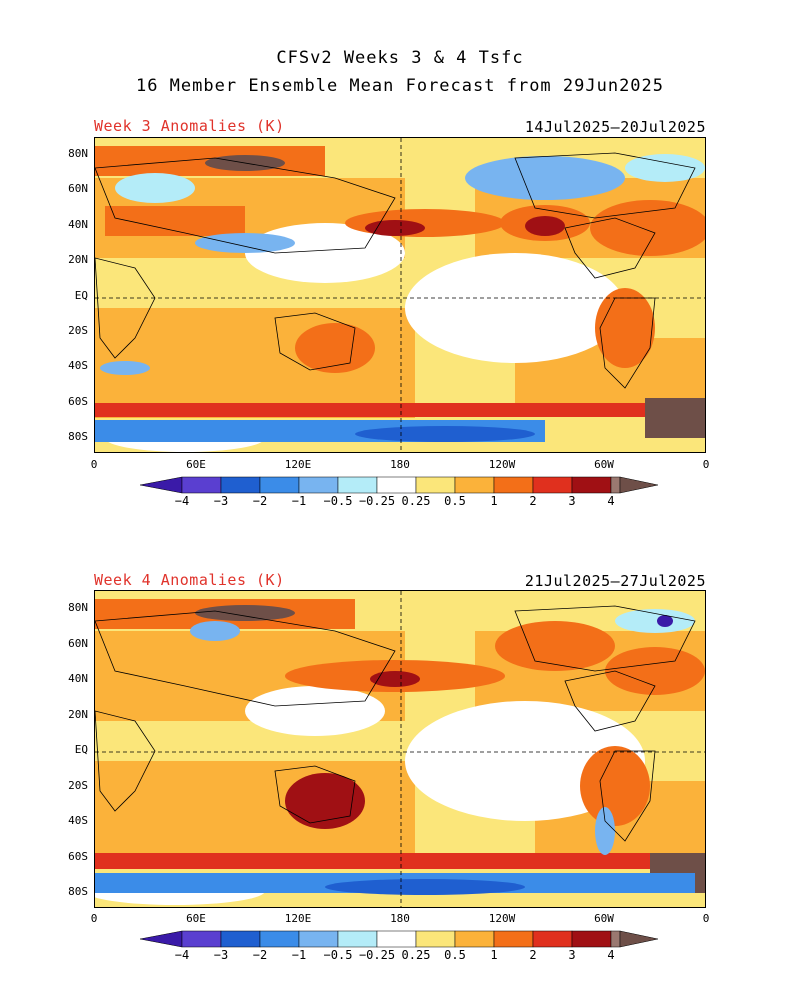 The height and width of the screenshot is (1000, 800). Describe the element at coordinates (298, 464) in the screenshot. I see `panel-1-lon-120e: 120E` at that location.